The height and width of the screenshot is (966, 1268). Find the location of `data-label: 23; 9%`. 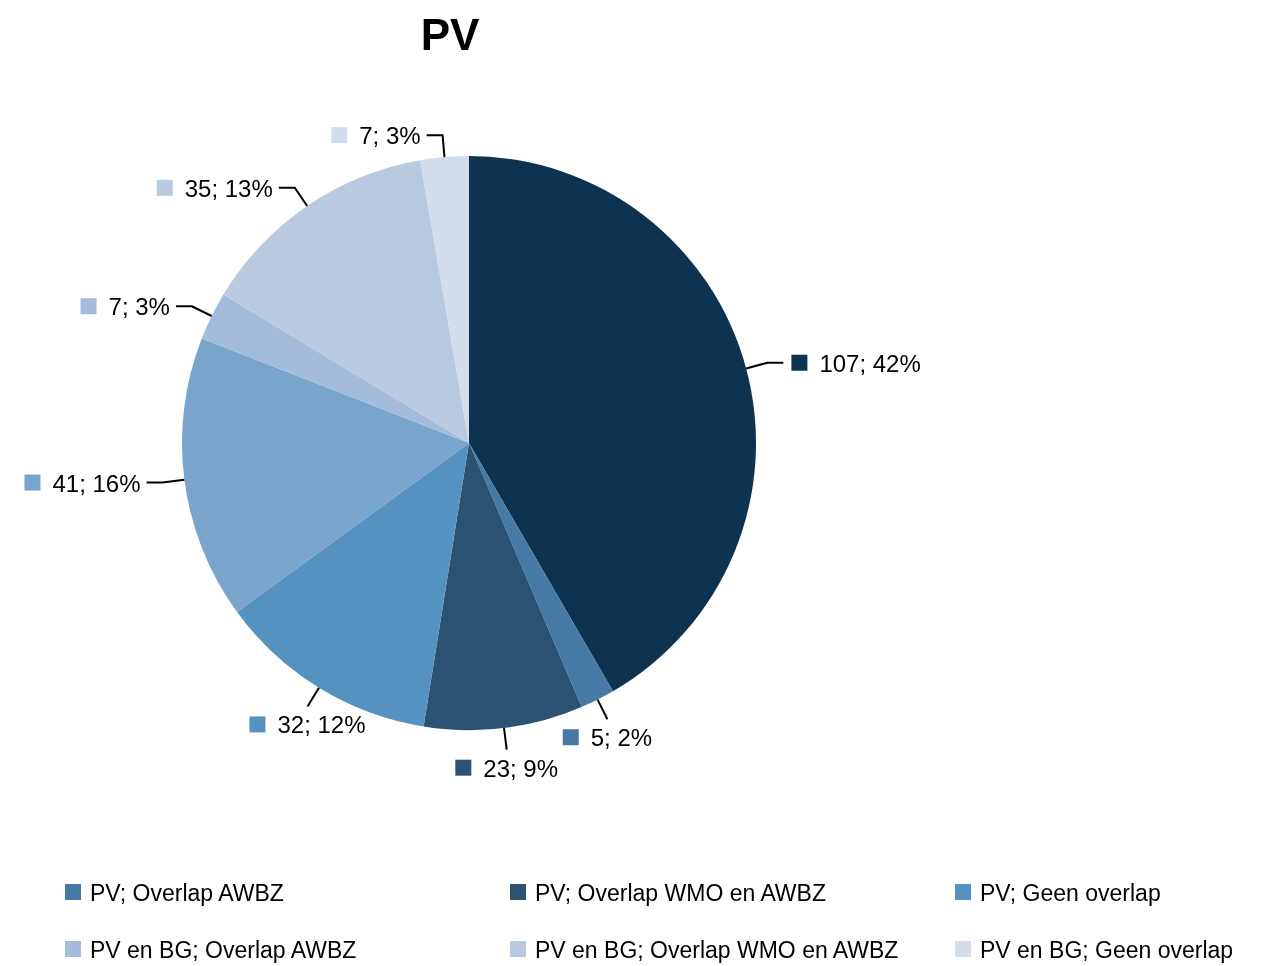

data-label: 23; 9% is located at coordinates (521, 768).